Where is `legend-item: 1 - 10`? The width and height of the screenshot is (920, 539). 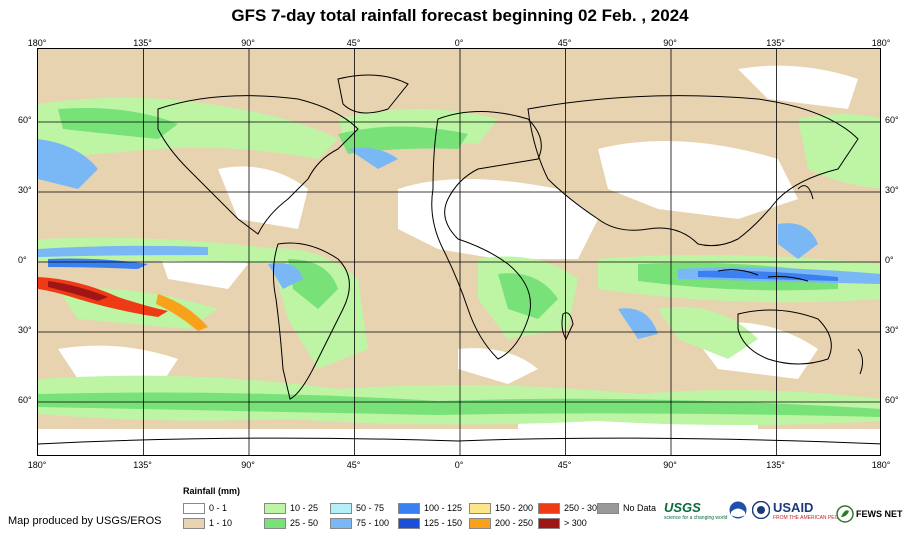
legend-item: 1 - 10 is located at coordinates (207, 523).